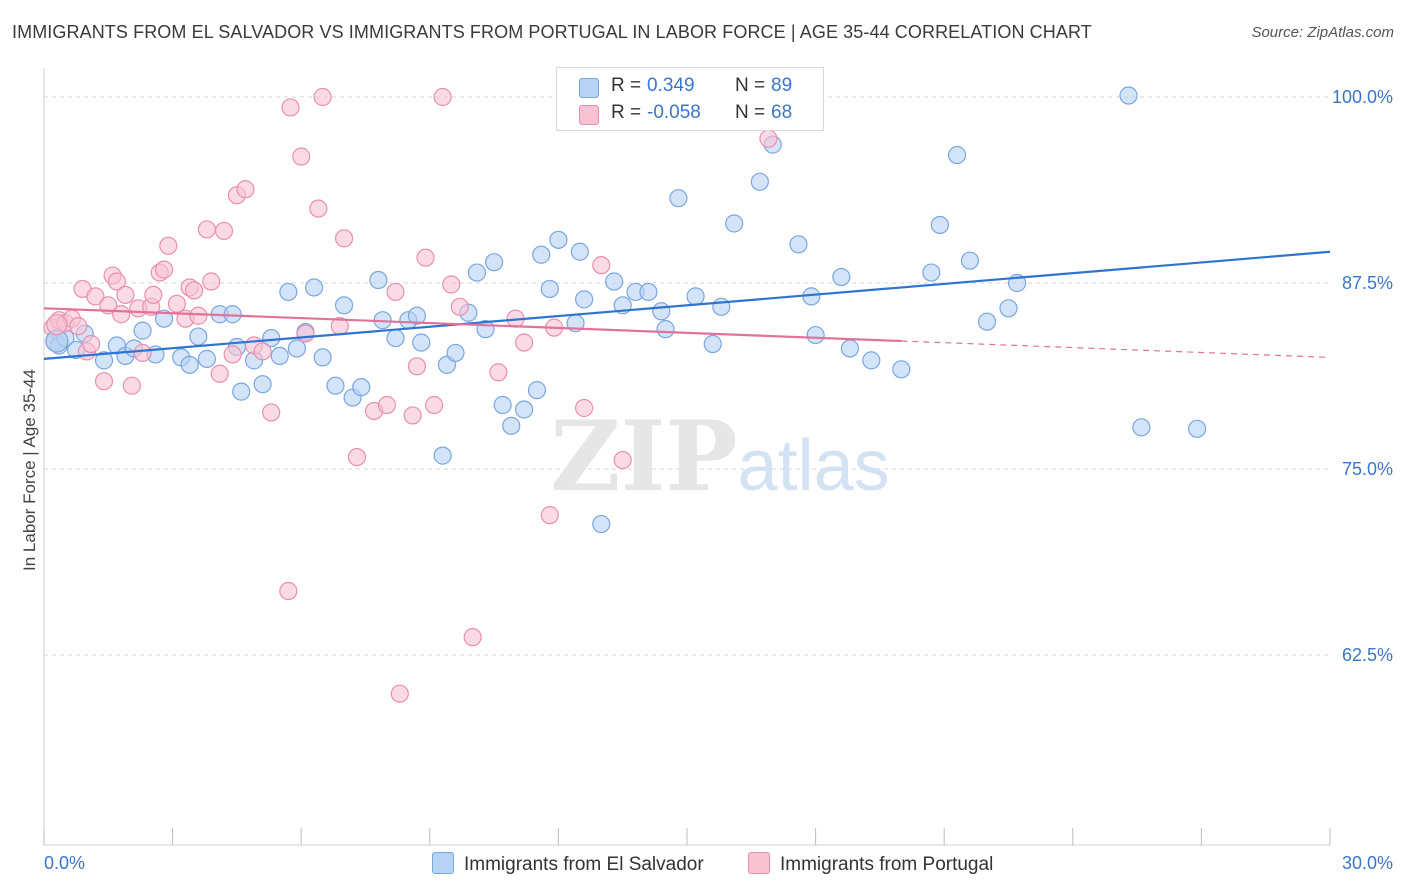  What do you see at coordinates (1367, 469) in the screenshot?
I see `y-tick-label: 75.0%` at bounding box center [1367, 469].